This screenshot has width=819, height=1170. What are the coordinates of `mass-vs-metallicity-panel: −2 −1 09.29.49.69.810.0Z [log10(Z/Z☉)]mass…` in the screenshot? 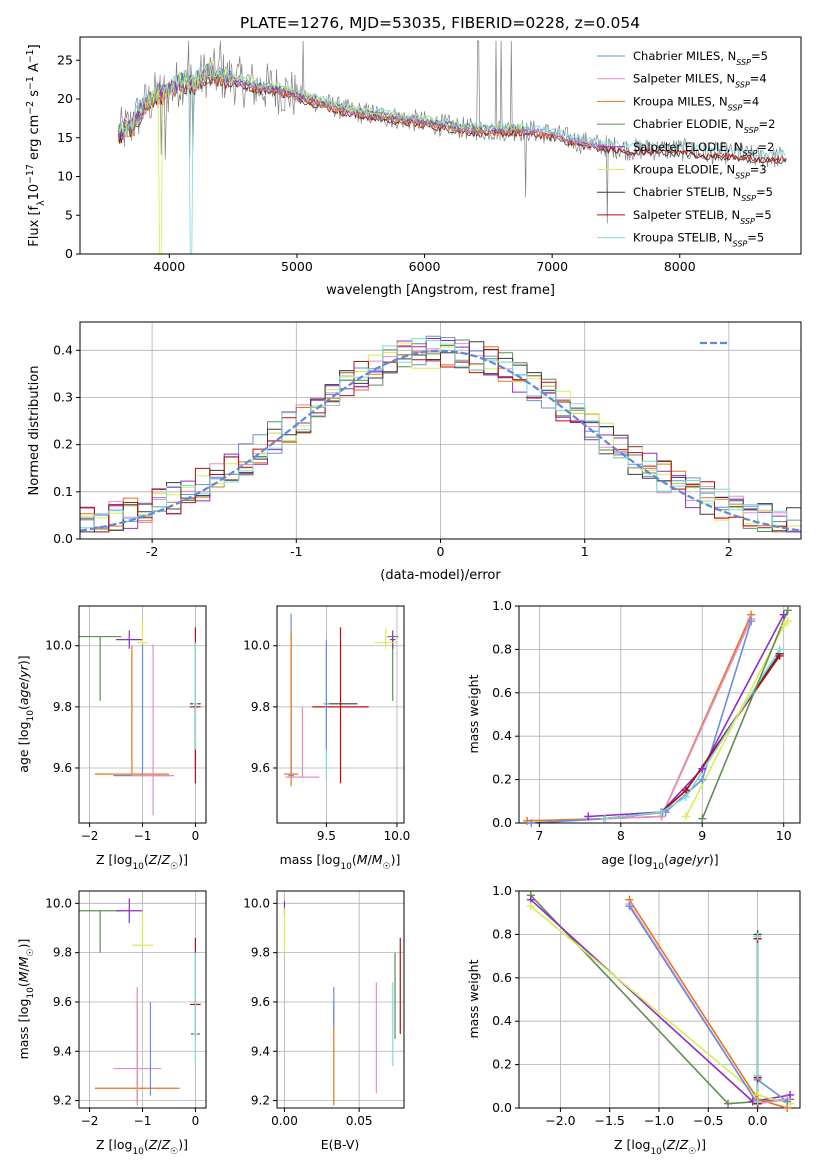 It's located at (111, 1023).